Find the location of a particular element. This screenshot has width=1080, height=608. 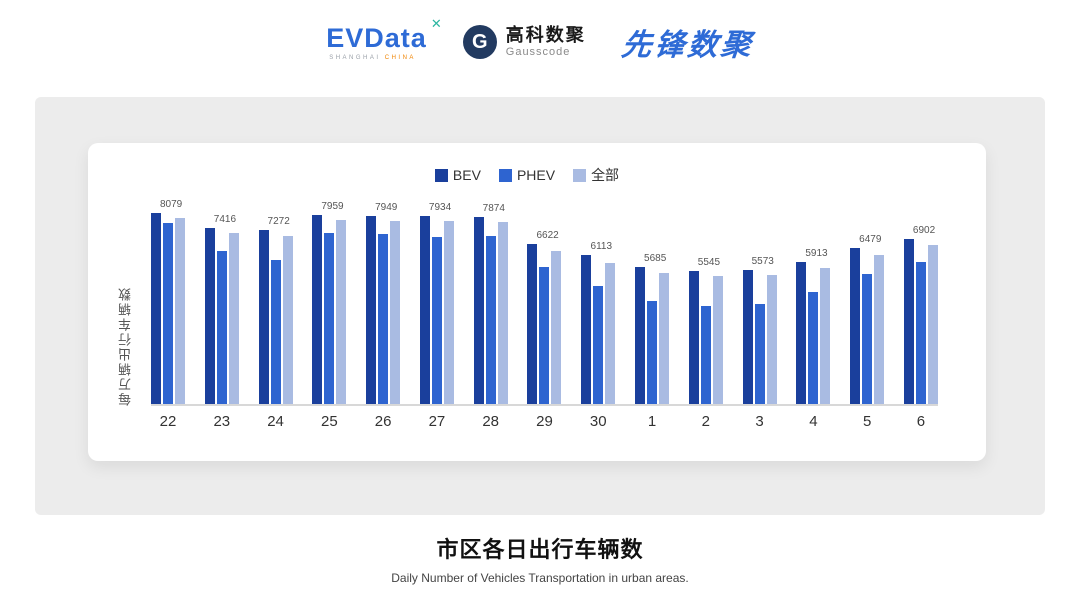

x-tick: 22 is located at coordinates (168, 421).